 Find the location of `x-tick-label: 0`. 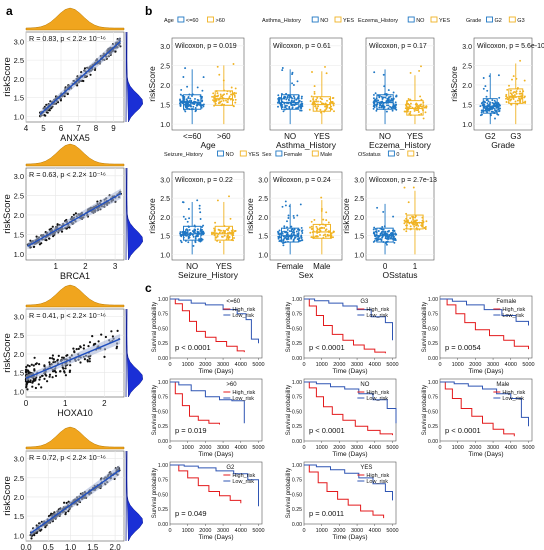

x-tick-label: 0 is located at coordinates (439, 448).